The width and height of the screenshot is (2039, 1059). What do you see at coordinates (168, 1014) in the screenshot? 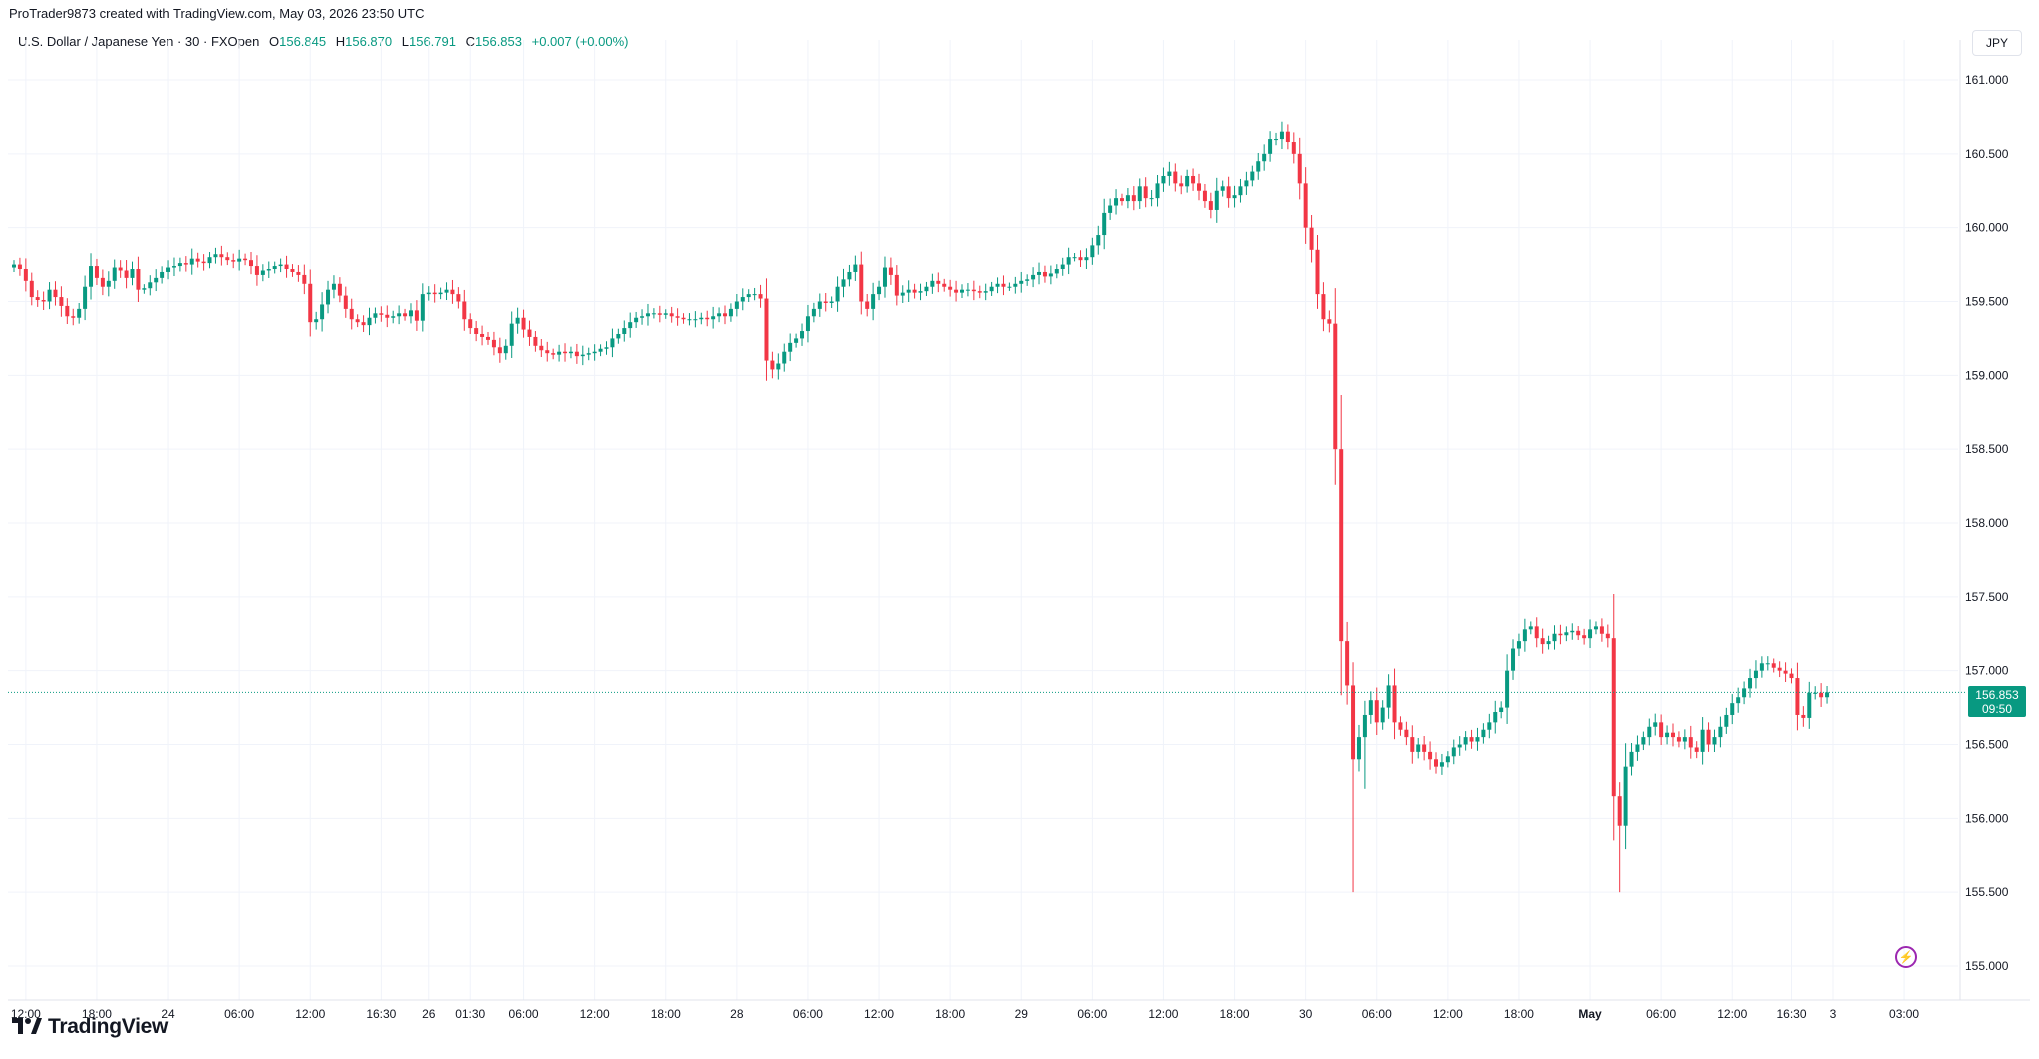
I see `x-tick-label: 24` at bounding box center [168, 1014].